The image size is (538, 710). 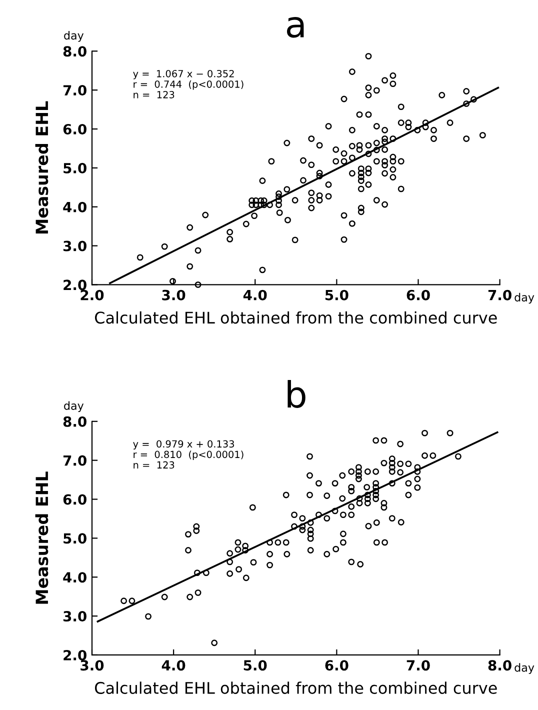 I want to click on annotation: r = 0.744 (p<0.0001), so click(x=189, y=85).